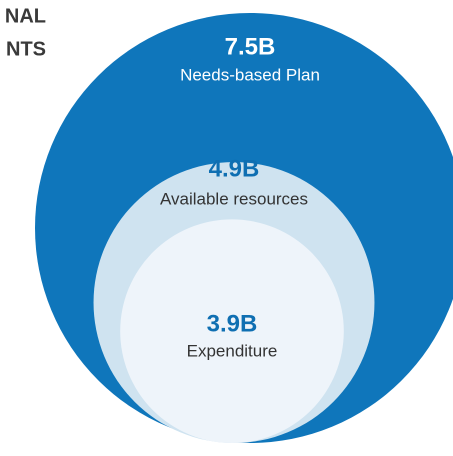  I want to click on value-label: 3.9B, so click(232, 323).